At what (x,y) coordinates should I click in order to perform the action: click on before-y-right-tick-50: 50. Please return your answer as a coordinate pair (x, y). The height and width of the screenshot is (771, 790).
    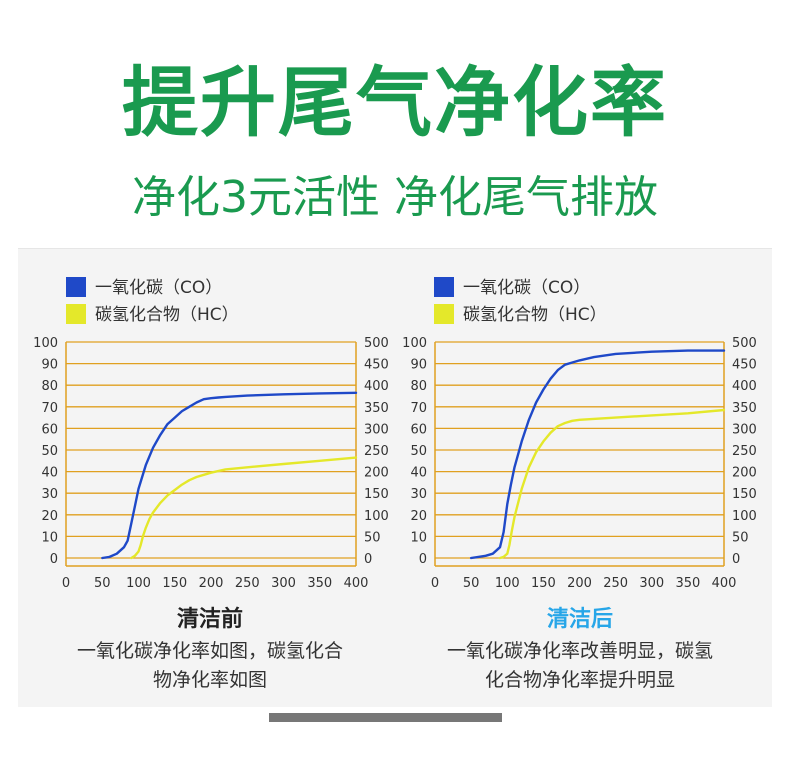
    Looking at the image, I should click on (372, 537).